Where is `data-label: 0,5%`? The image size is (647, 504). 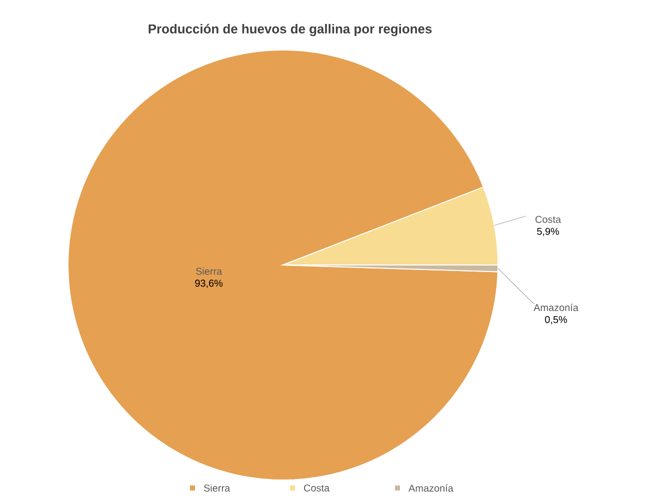 data-label: 0,5% is located at coordinates (556, 320).